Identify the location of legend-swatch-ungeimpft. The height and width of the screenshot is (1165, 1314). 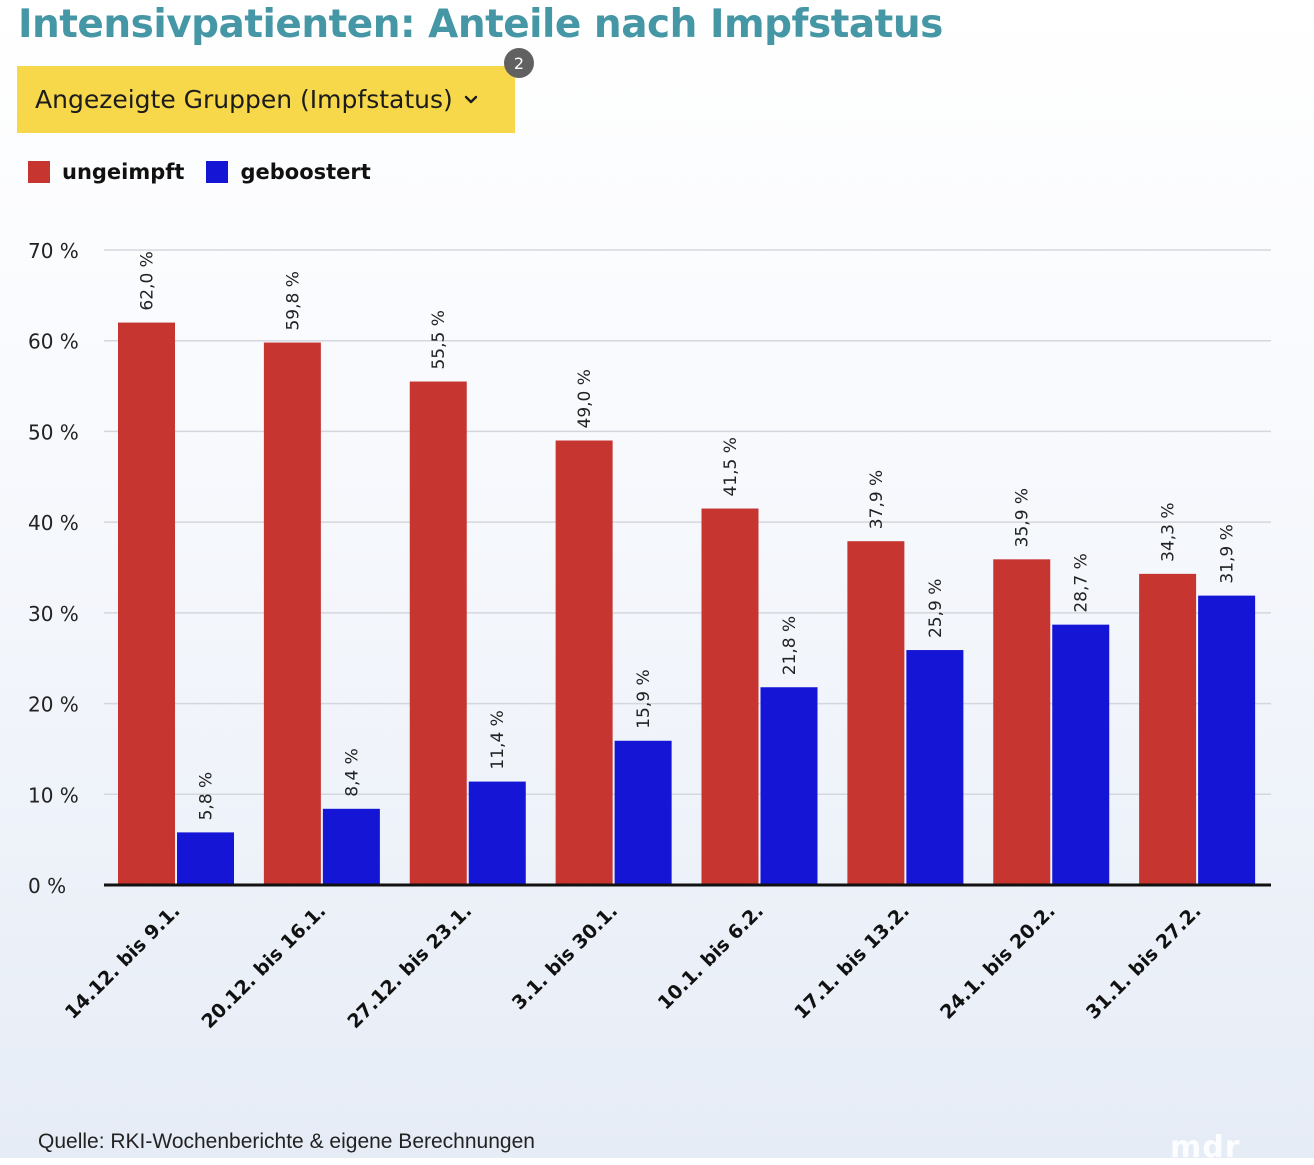
(39, 172).